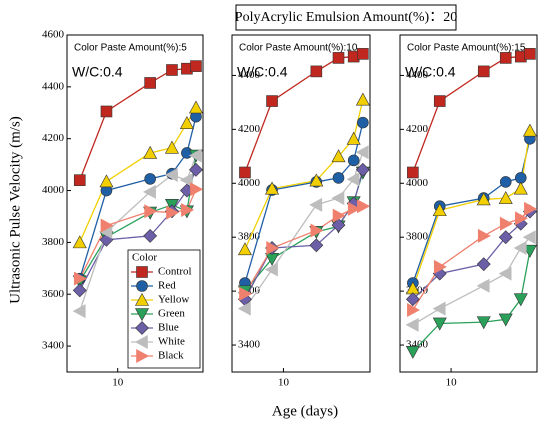 The width and height of the screenshot is (550, 426). I want to click on panel-annotation: Color Paste Amount(%):10, so click(298, 48).